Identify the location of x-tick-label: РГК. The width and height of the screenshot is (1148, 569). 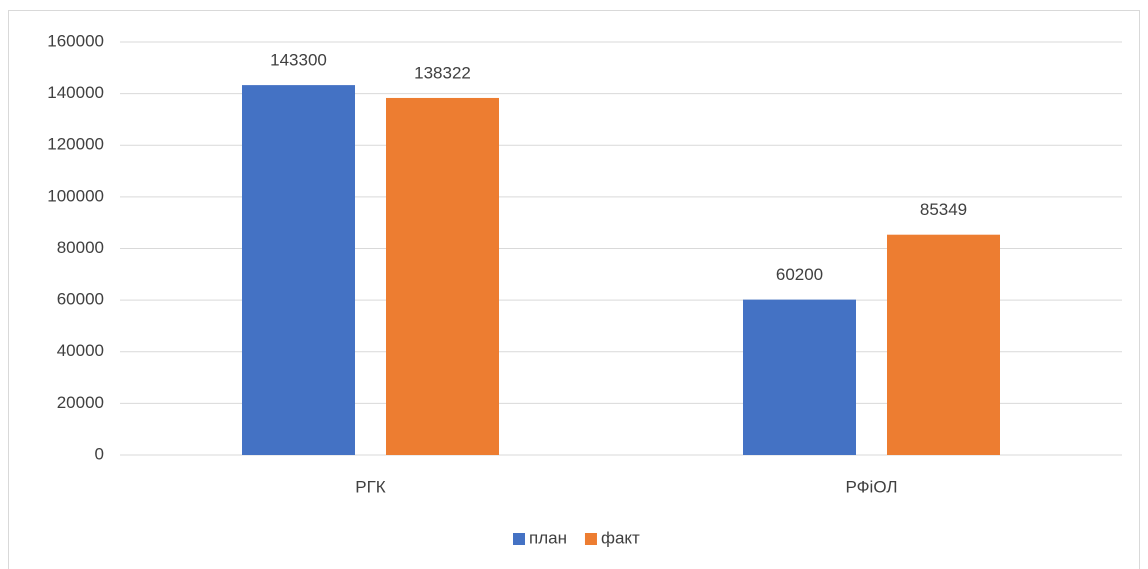
(370, 486).